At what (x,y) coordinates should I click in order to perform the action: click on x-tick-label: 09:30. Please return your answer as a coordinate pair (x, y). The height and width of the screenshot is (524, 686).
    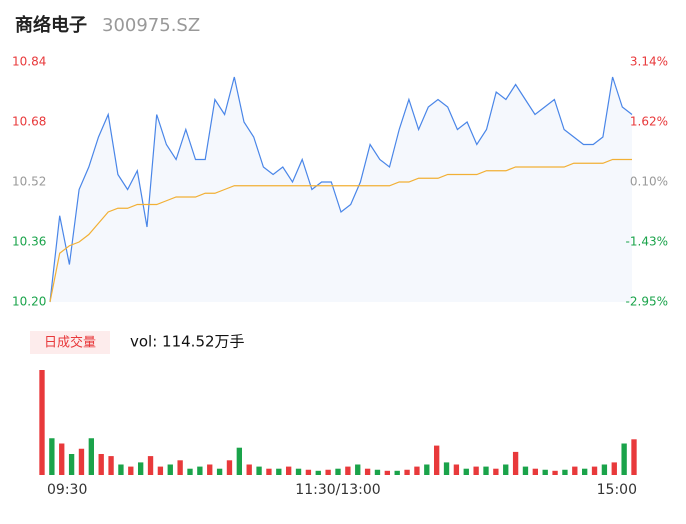
    Looking at the image, I should click on (67, 490).